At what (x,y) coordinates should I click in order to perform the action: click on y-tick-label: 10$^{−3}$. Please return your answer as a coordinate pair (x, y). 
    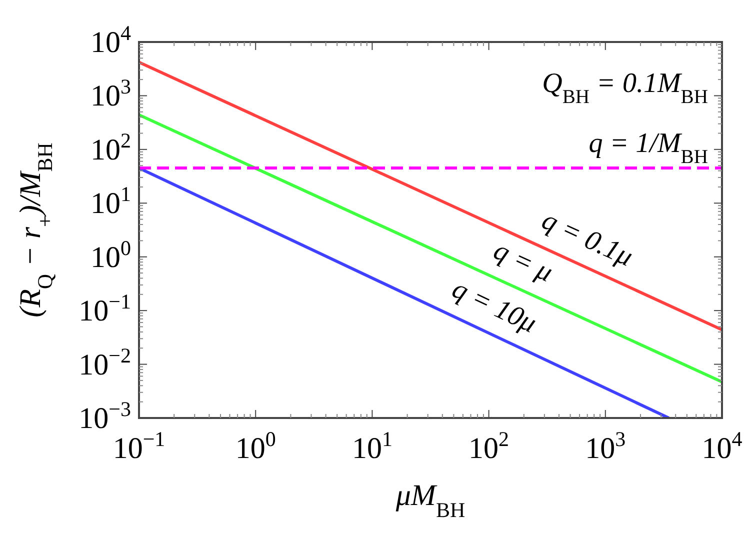
    Looking at the image, I should click on (104, 416).